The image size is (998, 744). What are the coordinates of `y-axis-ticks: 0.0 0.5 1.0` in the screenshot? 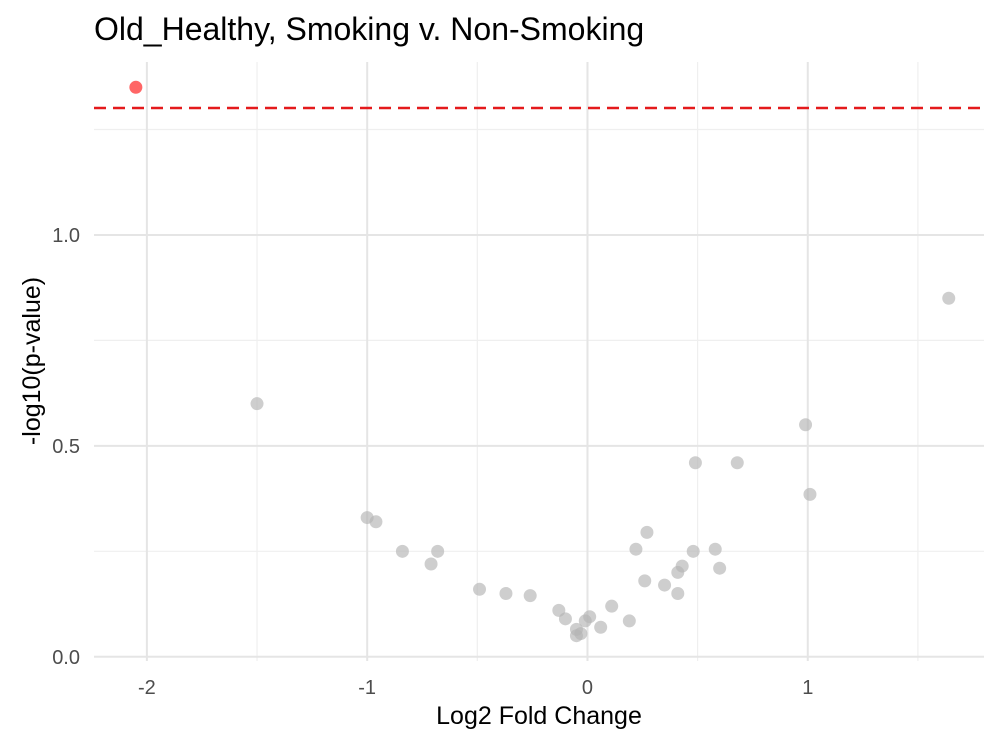 It's located at (66, 447).